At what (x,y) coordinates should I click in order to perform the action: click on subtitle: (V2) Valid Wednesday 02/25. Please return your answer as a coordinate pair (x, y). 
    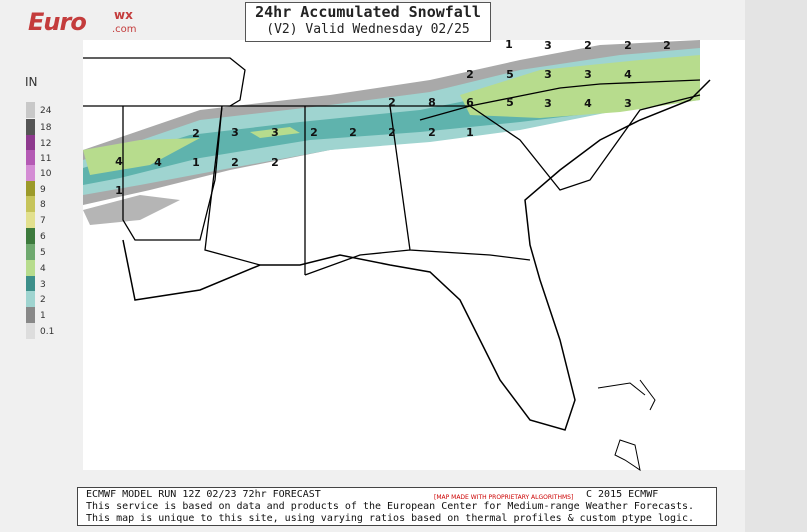
    Looking at the image, I should click on (368, 29).